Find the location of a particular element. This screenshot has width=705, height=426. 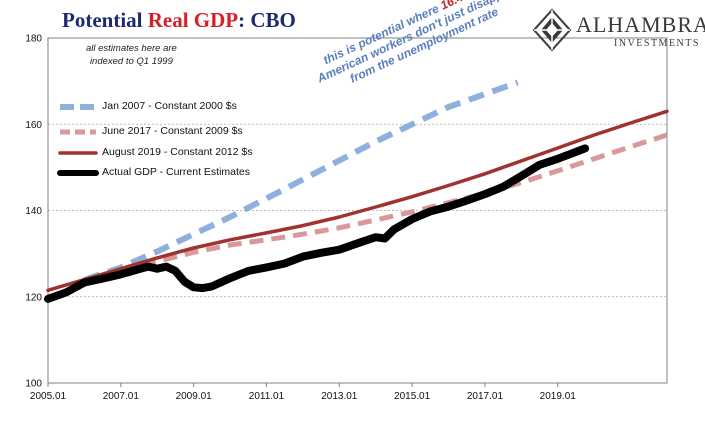

index-note-line-1: all estimates here are is located at coordinates (131, 48).